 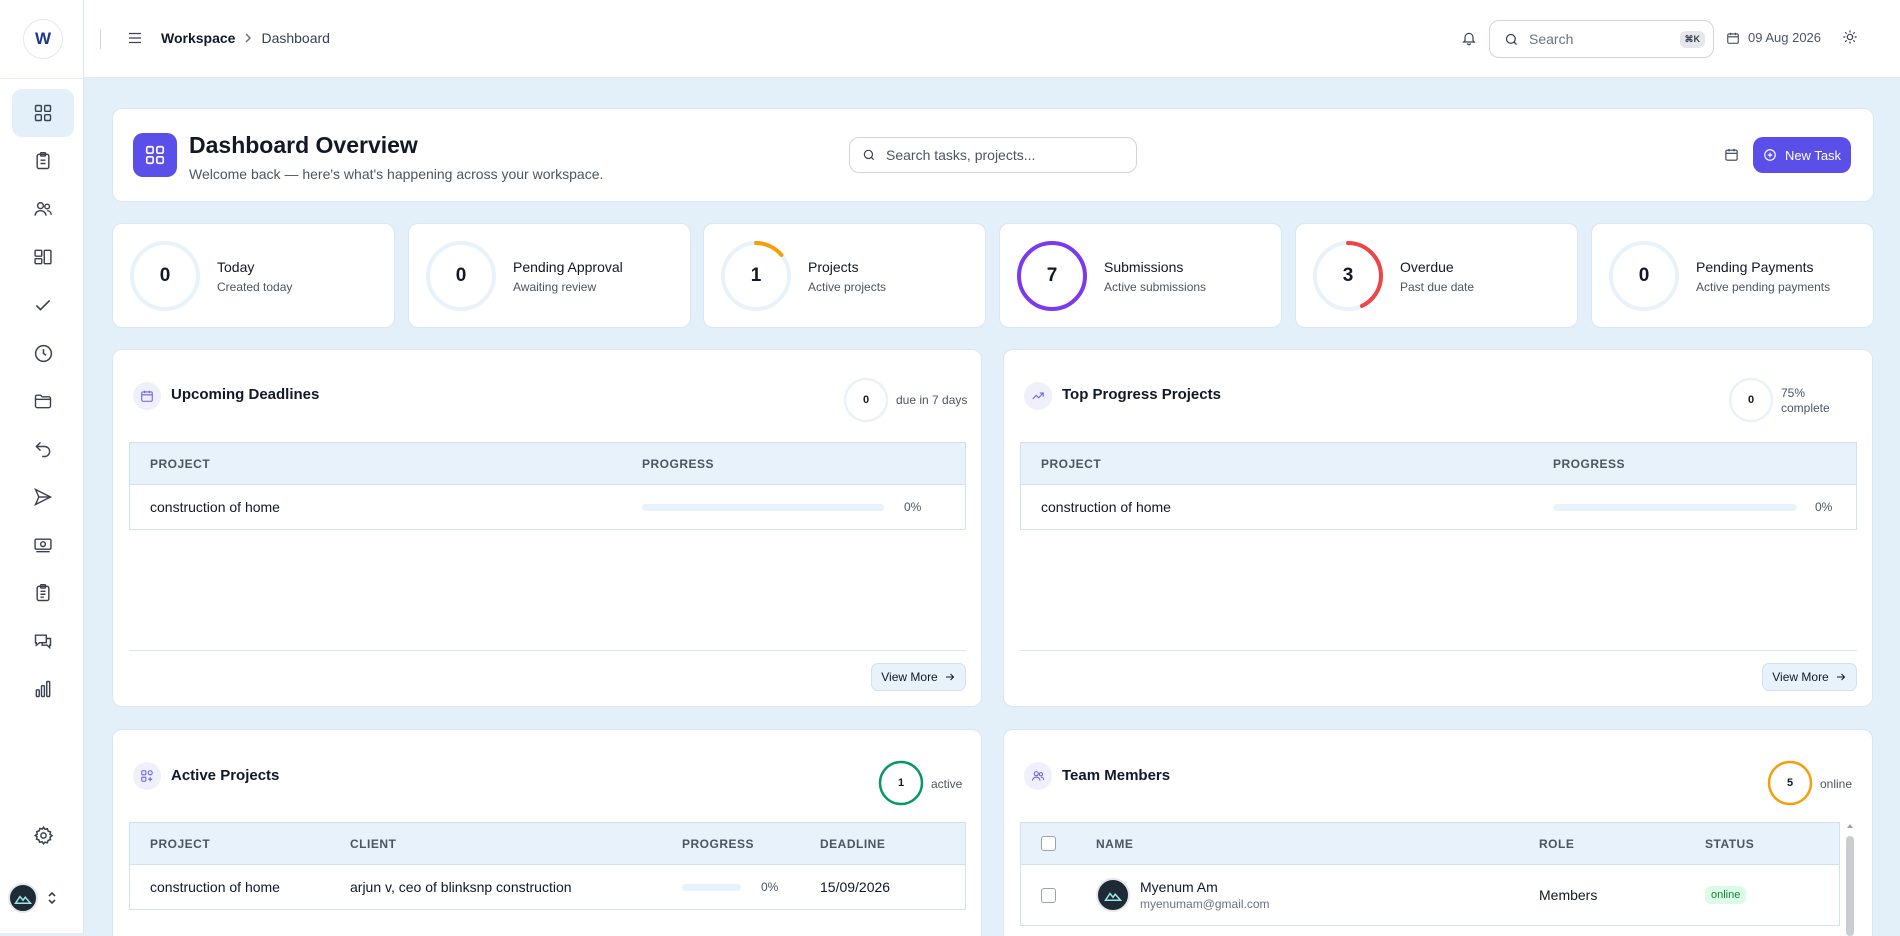 What do you see at coordinates (1568, 895) in the screenshot?
I see `member-role: Members` at bounding box center [1568, 895].